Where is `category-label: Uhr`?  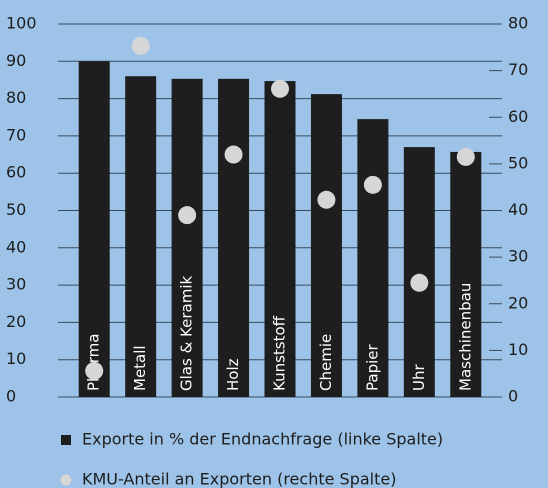
category-label: Uhr is located at coordinates (419, 377).